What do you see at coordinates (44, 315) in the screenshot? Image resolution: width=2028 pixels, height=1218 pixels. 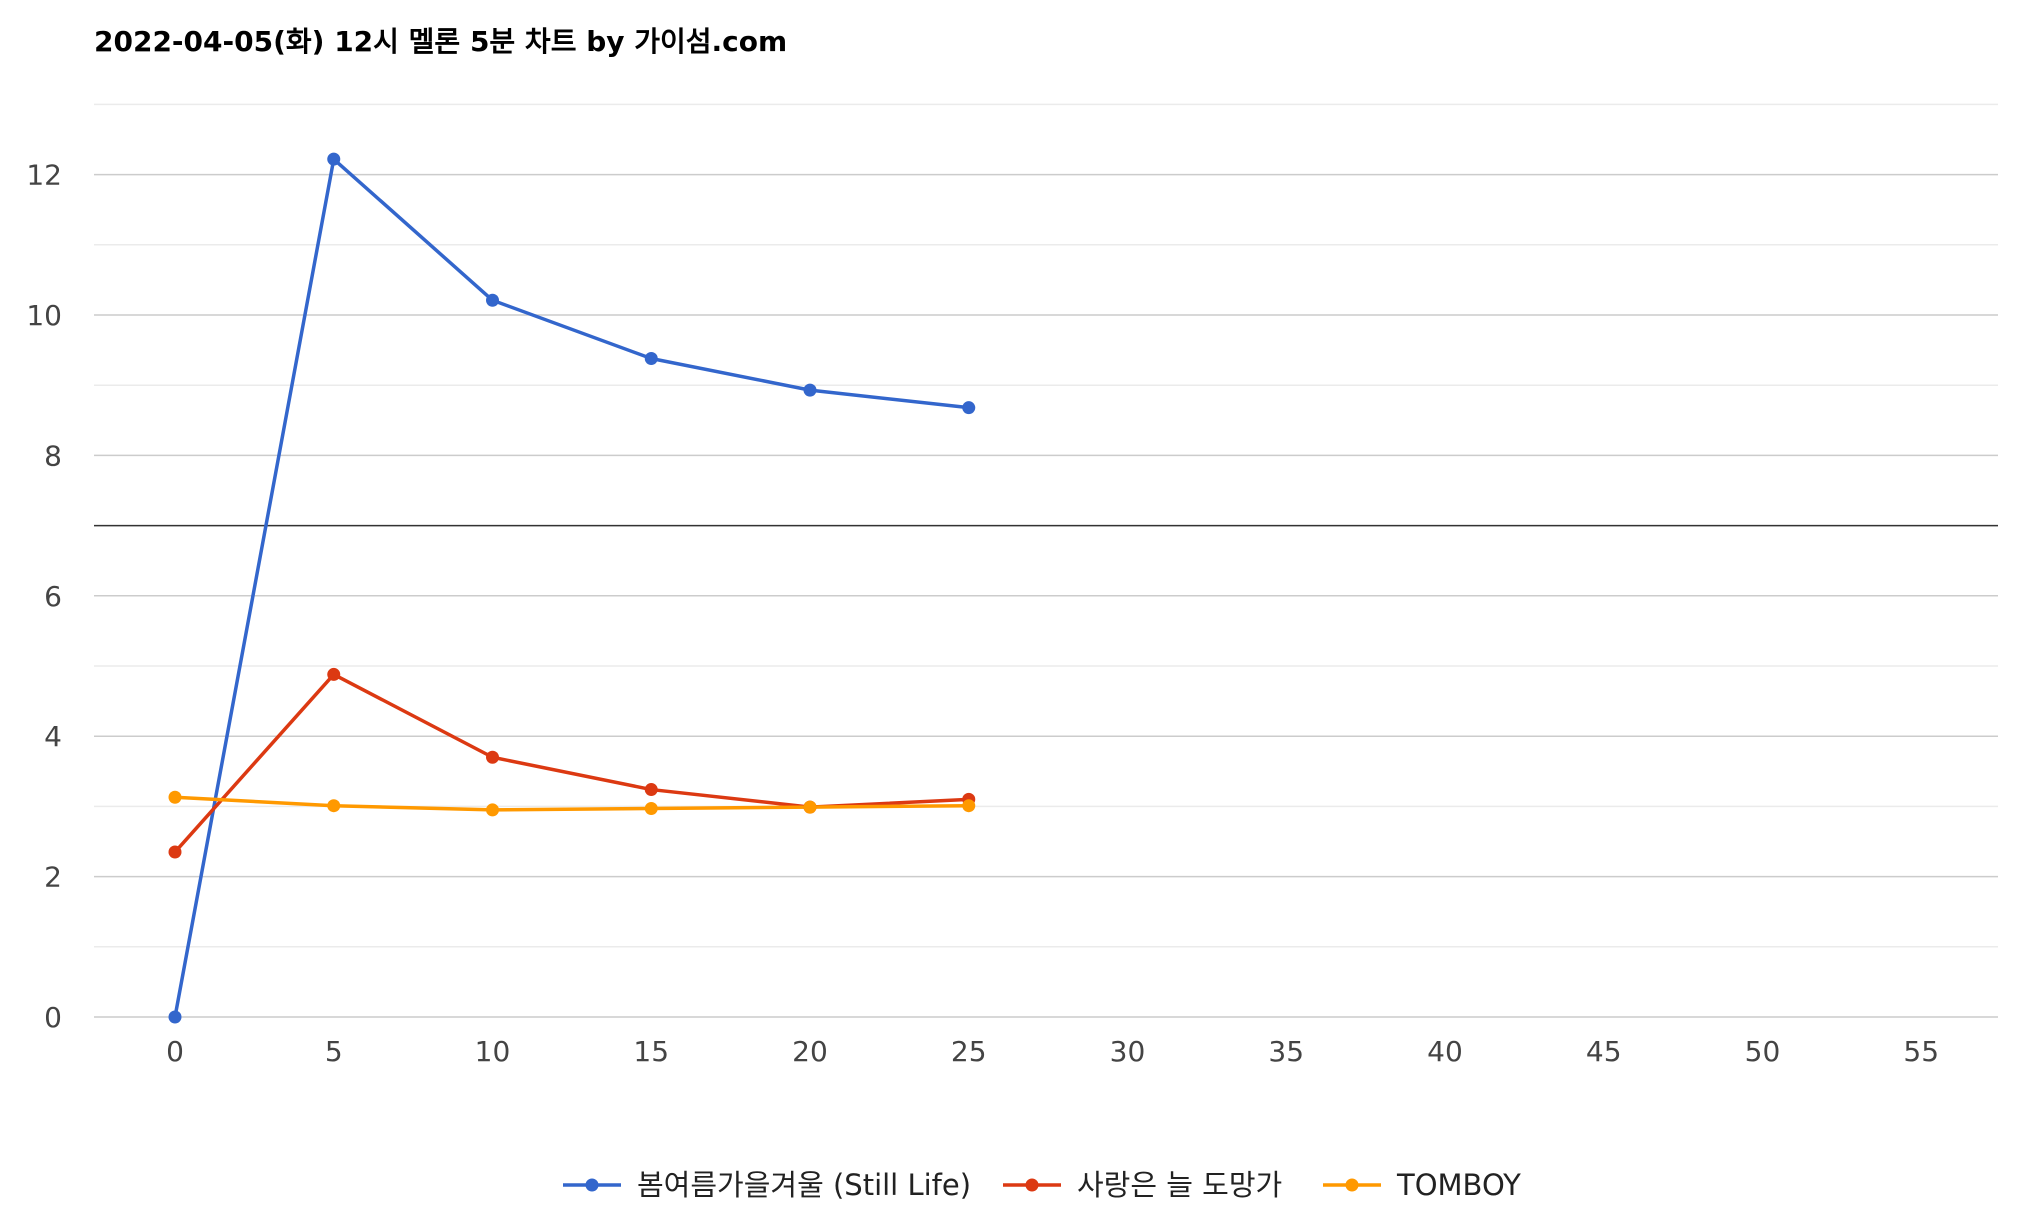 I see `y-tick-label: 10` at bounding box center [44, 315].